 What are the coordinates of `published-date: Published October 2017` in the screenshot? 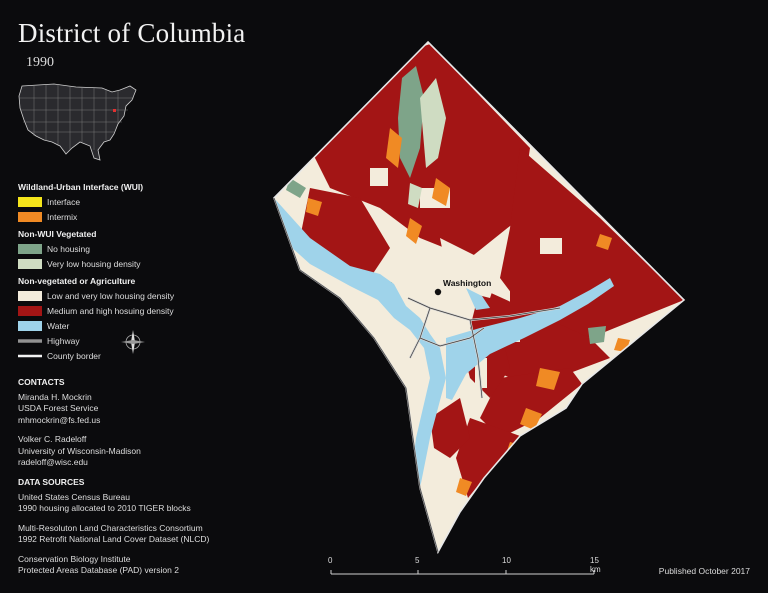 It's located at (704, 571).